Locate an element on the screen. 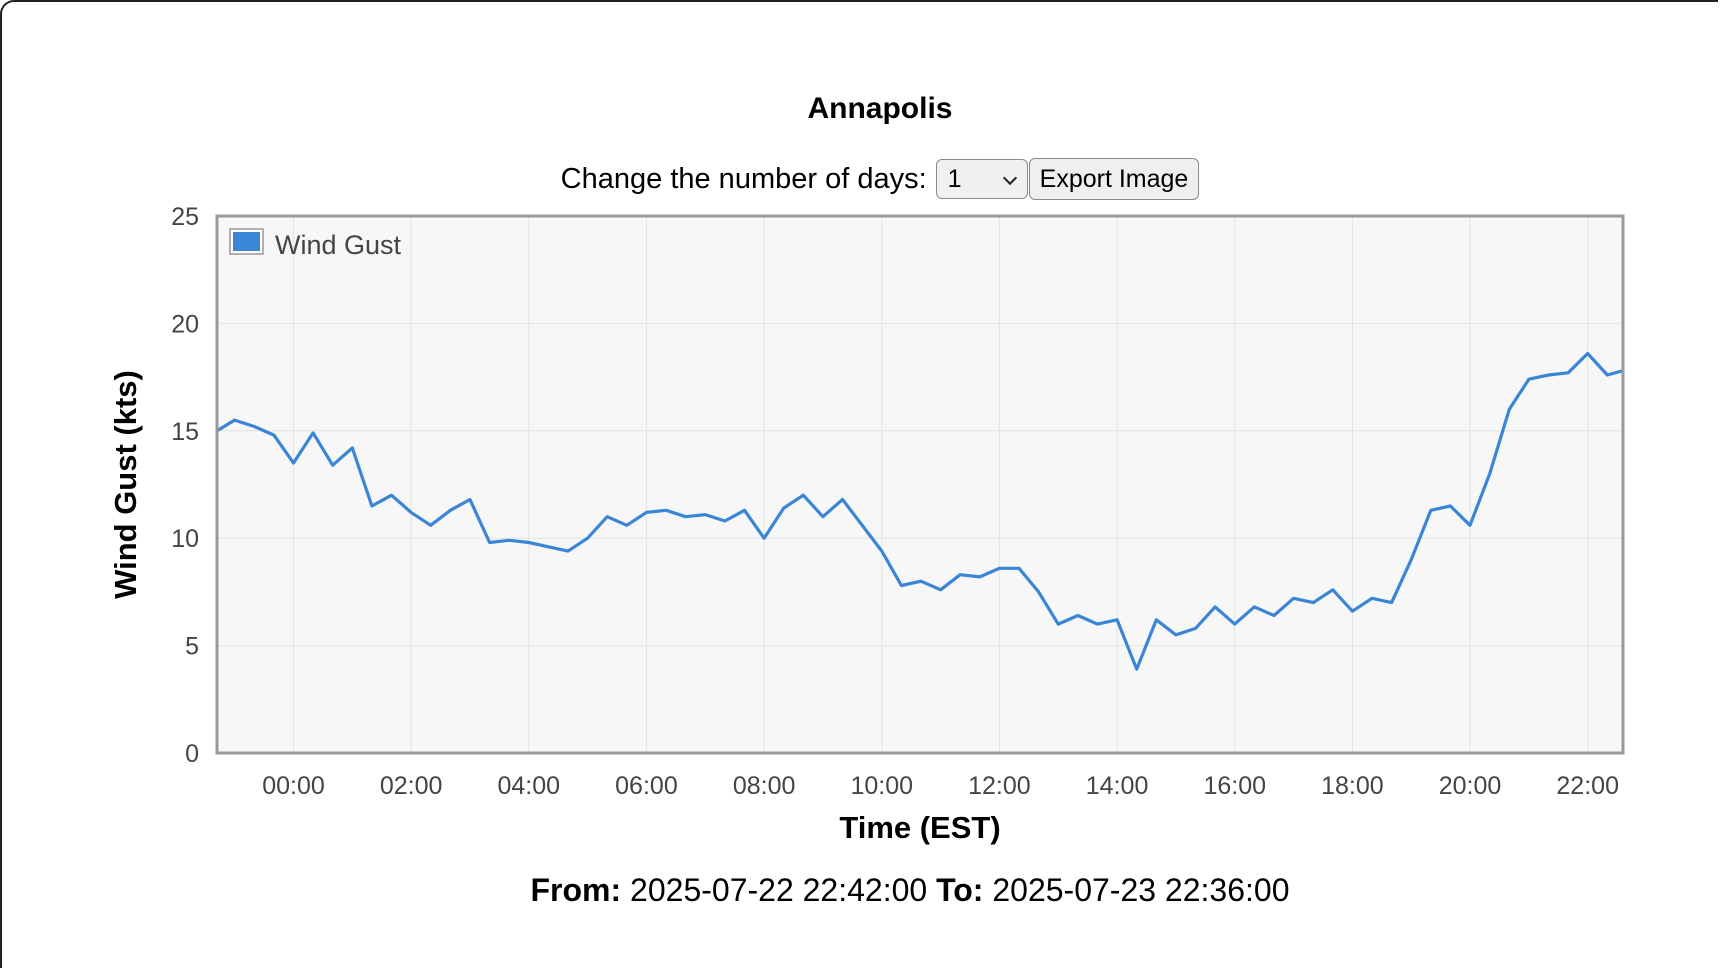  x-tick-label: 10:00 is located at coordinates (881, 786).